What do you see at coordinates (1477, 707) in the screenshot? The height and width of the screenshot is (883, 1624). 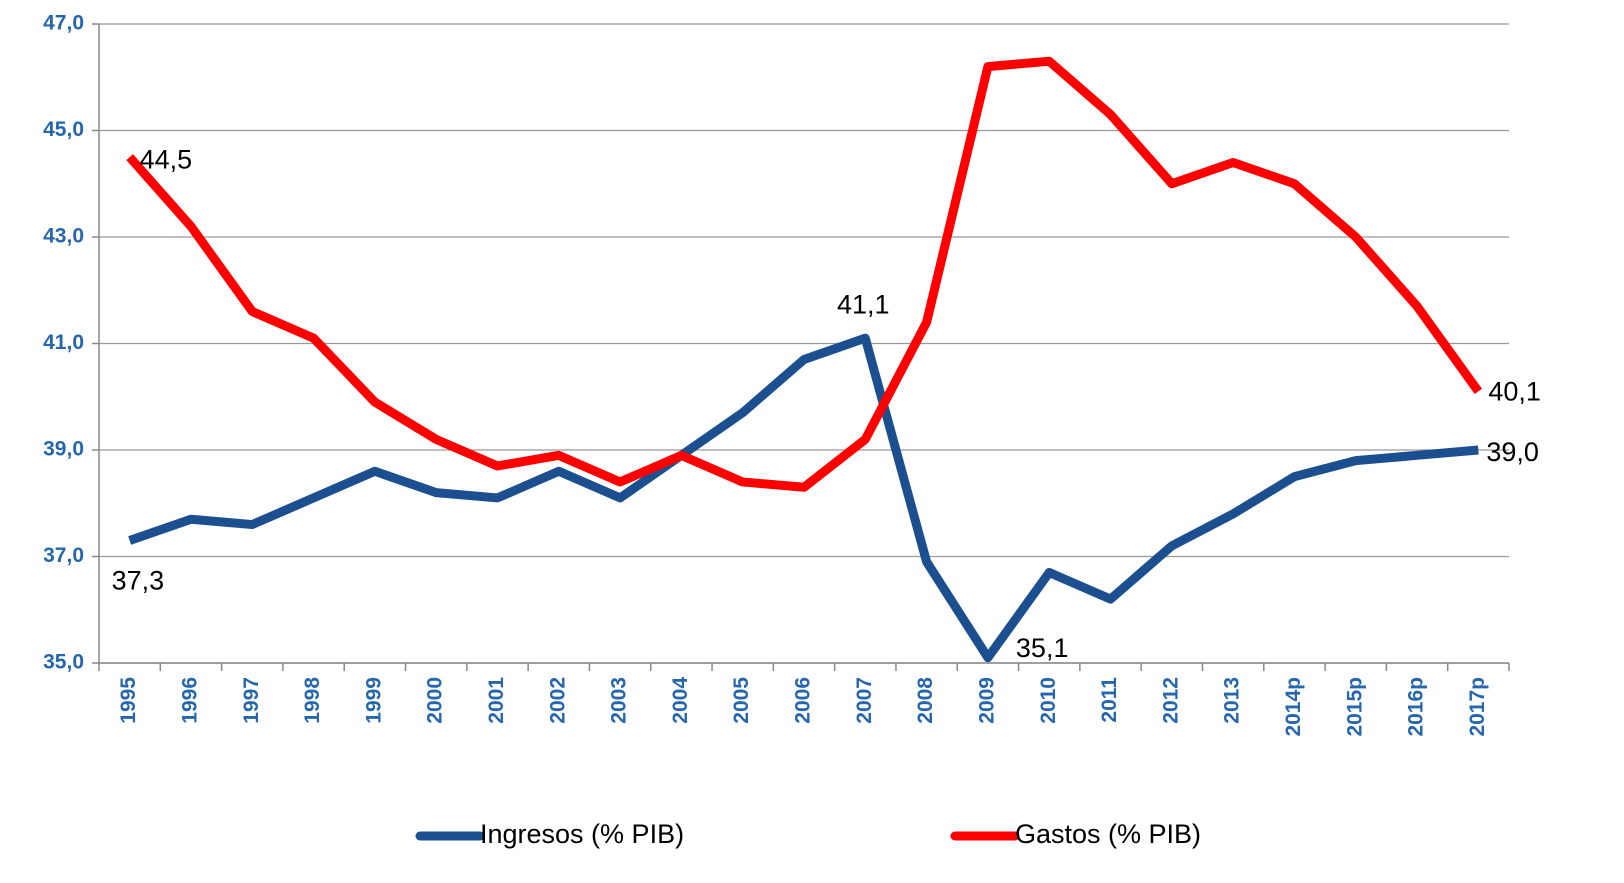 I see `x-tick-label: 2017p` at bounding box center [1477, 707].